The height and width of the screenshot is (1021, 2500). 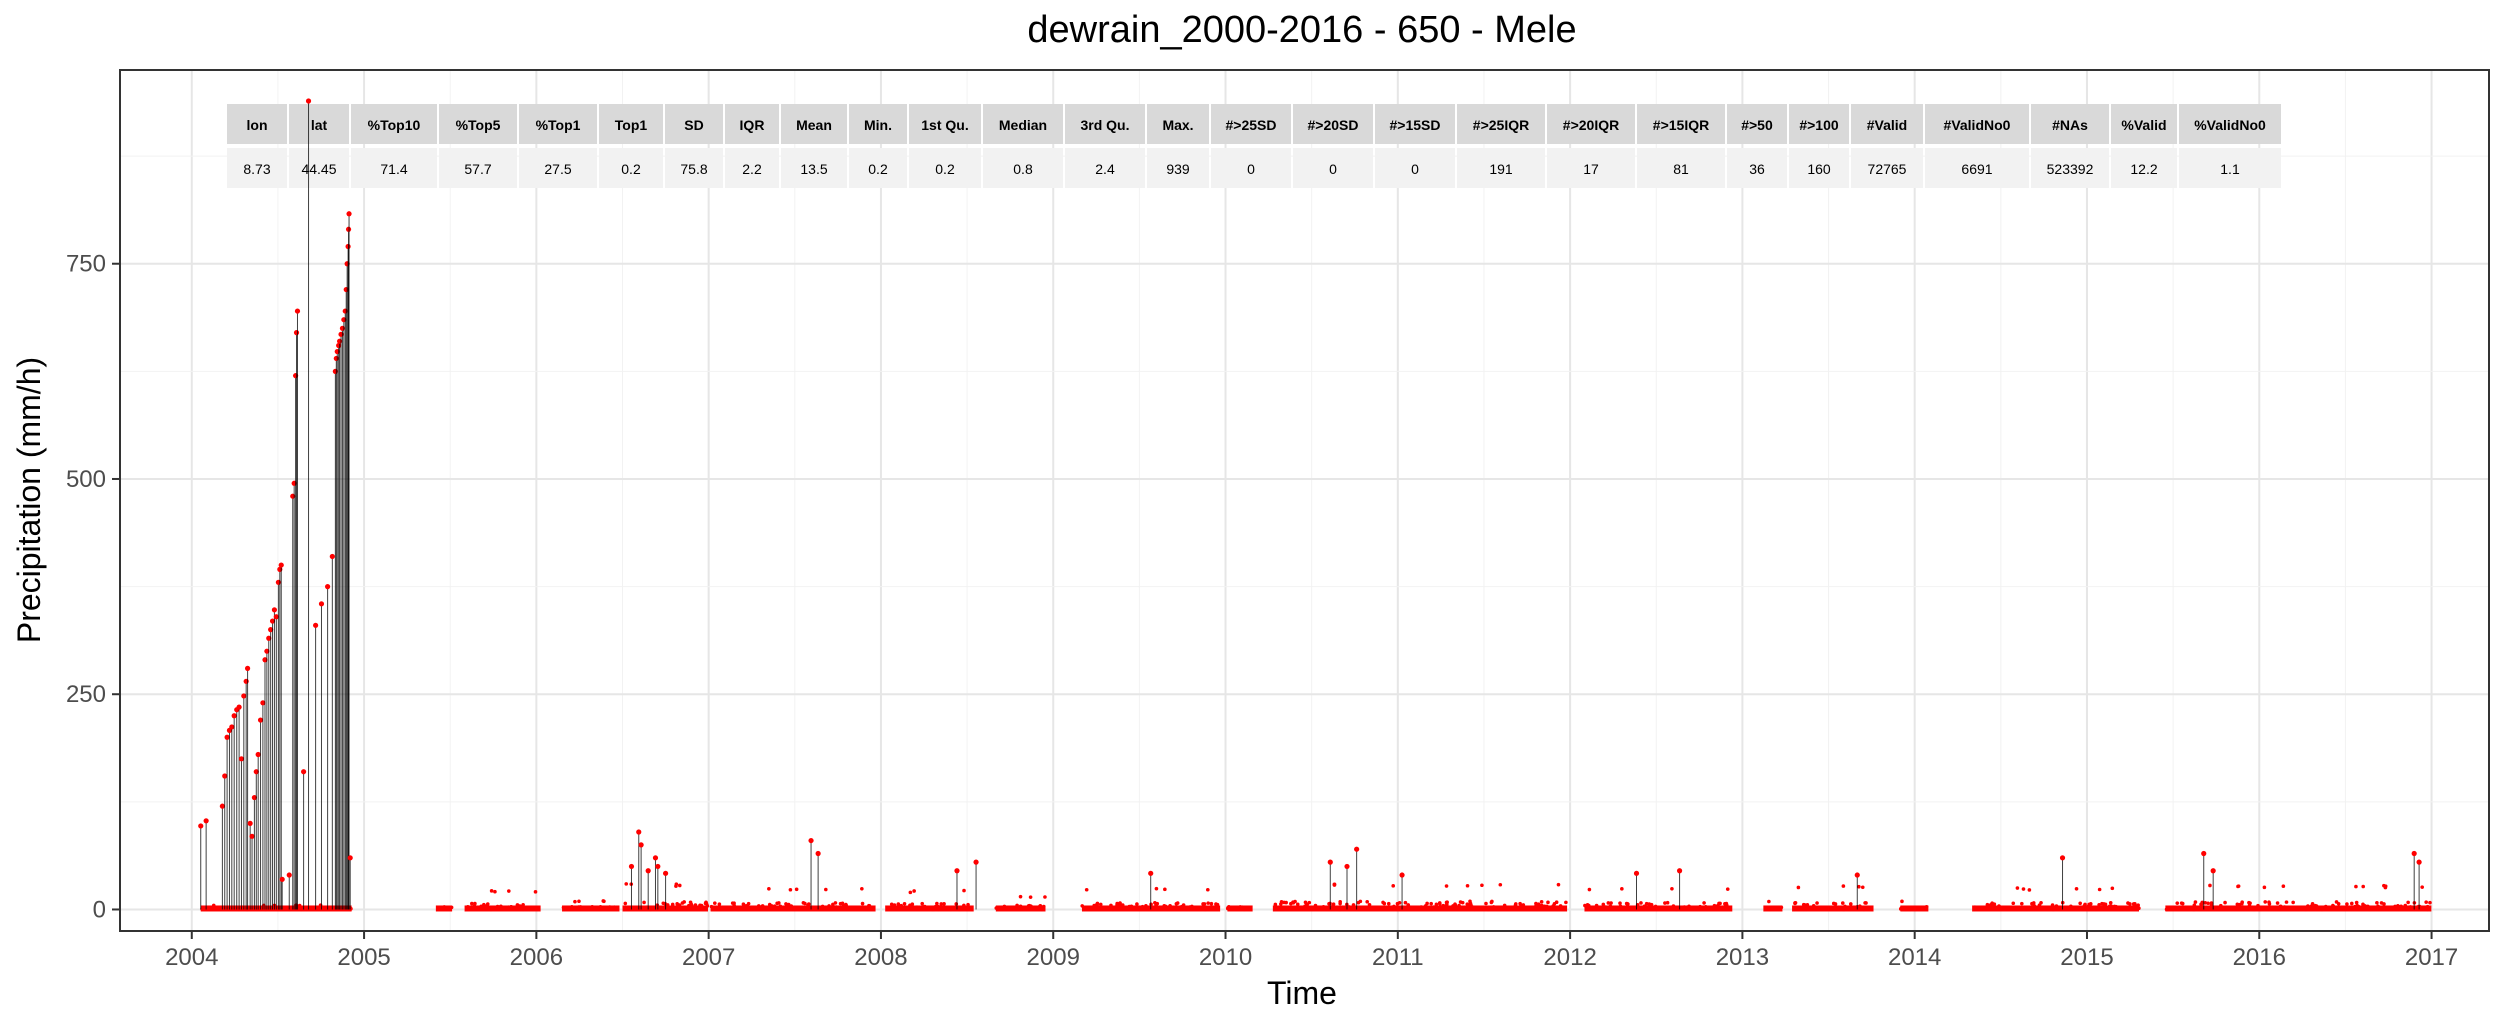 What do you see at coordinates (557, 169) in the screenshot?
I see `table-value-text: 27.5` at bounding box center [557, 169].